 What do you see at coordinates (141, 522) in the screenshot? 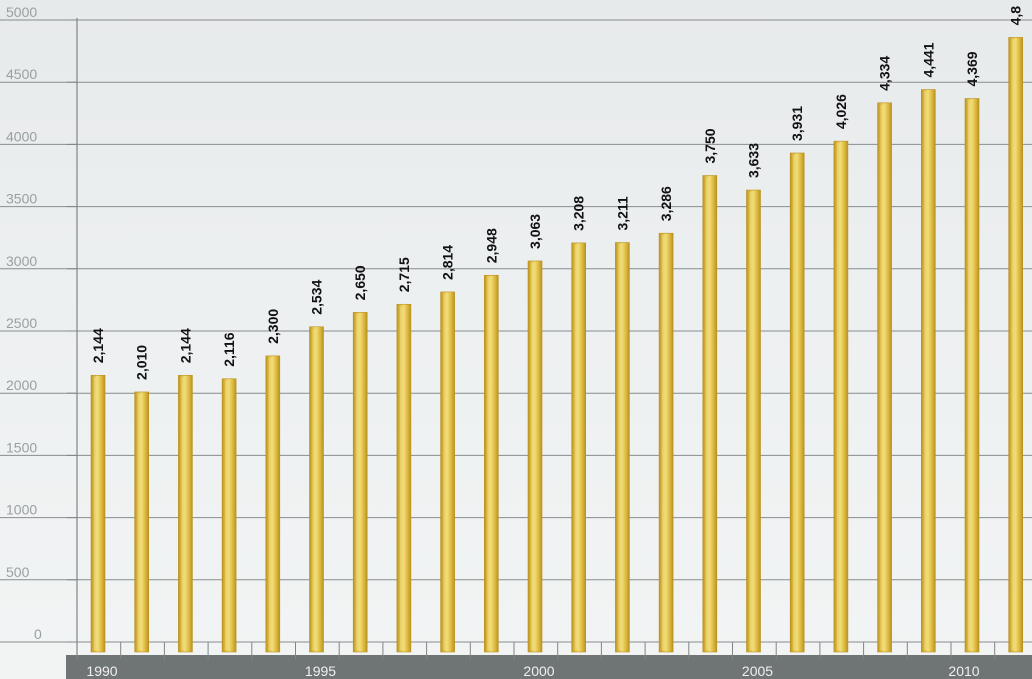
I see `bar-1991` at bounding box center [141, 522].